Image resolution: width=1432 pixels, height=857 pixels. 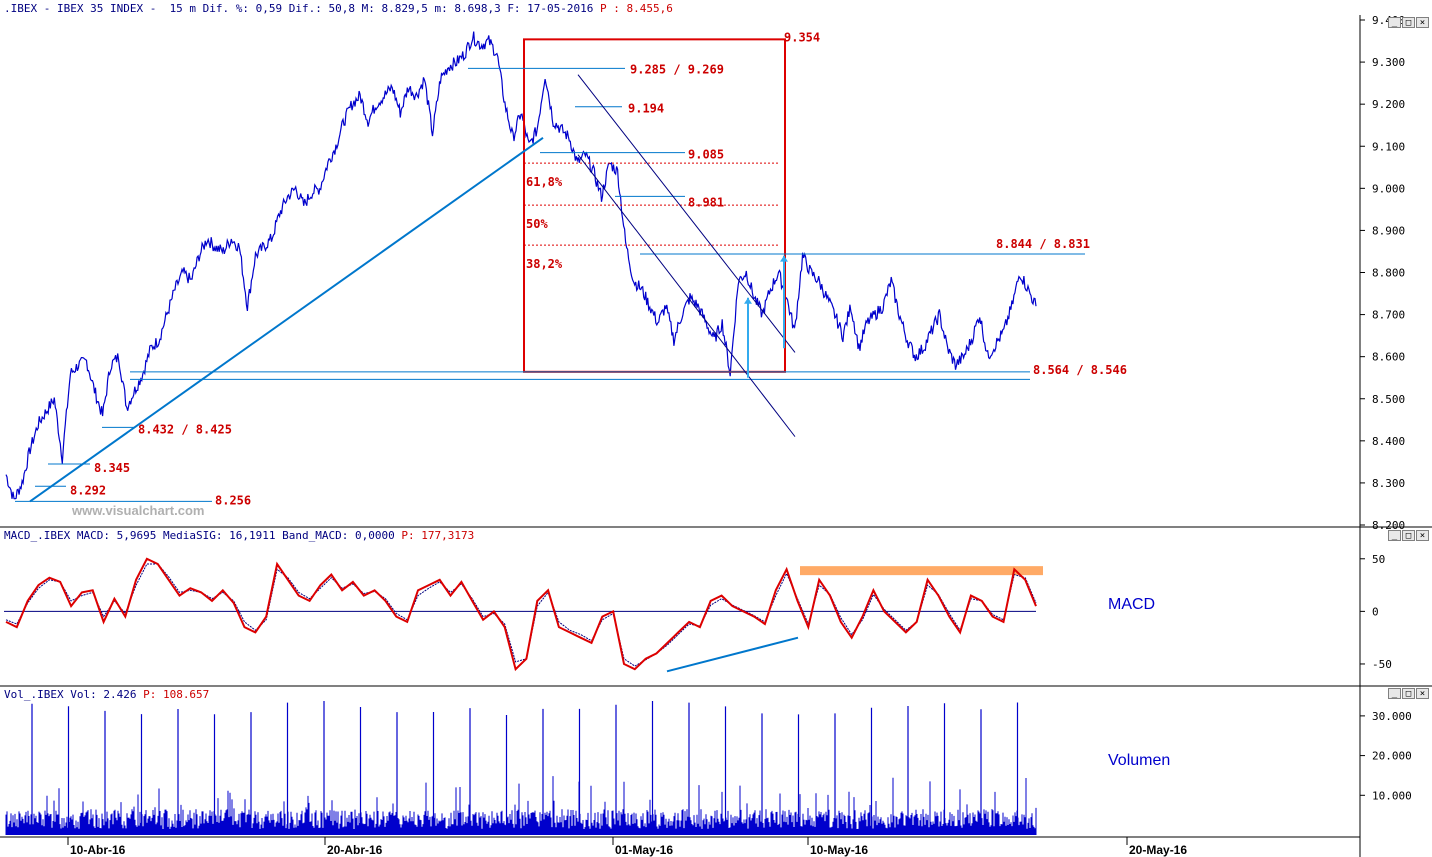 I want to click on vol-header-p: P: 108.657, so click(x=176, y=694).